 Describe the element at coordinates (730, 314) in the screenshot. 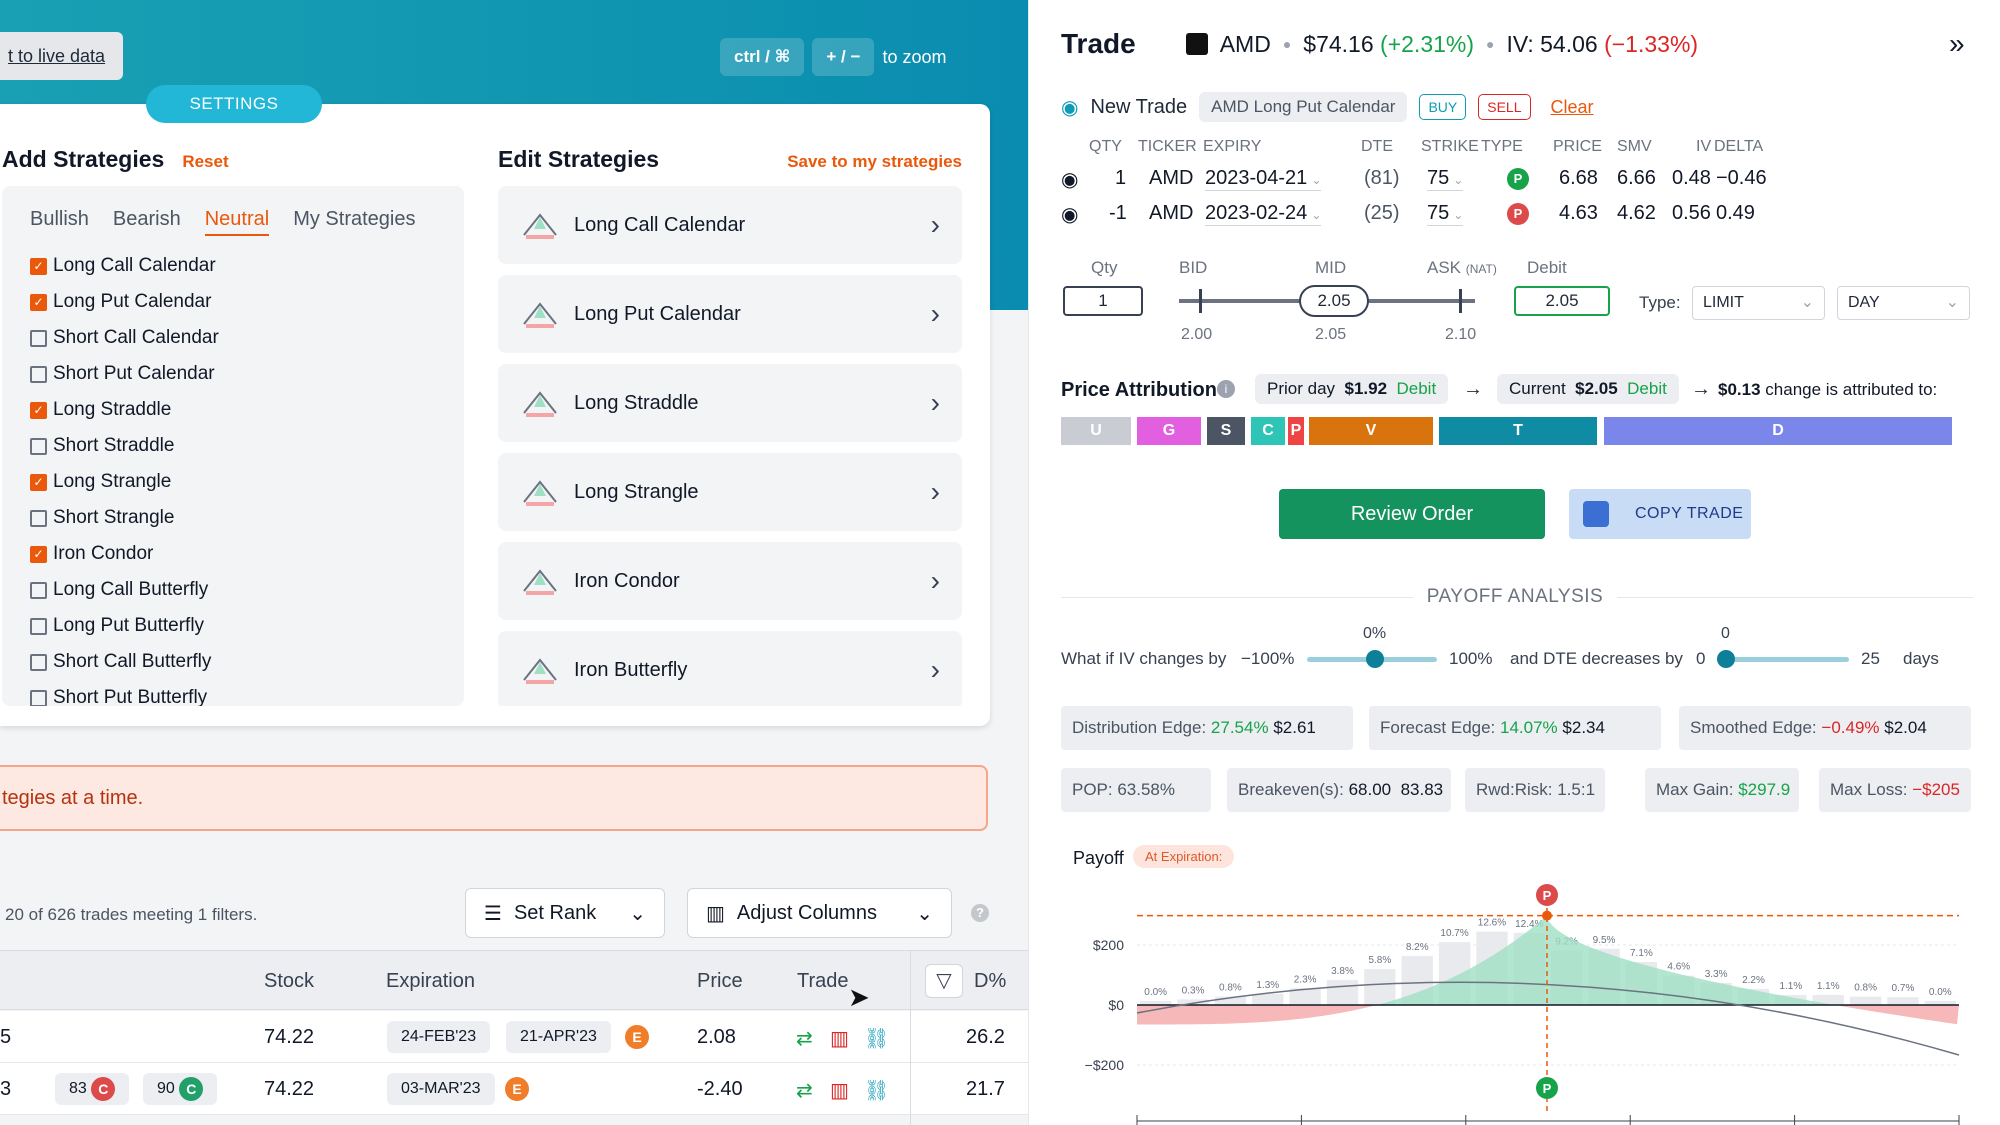

I see `edit-strategy-item: Long Put Calendar ›` at that location.